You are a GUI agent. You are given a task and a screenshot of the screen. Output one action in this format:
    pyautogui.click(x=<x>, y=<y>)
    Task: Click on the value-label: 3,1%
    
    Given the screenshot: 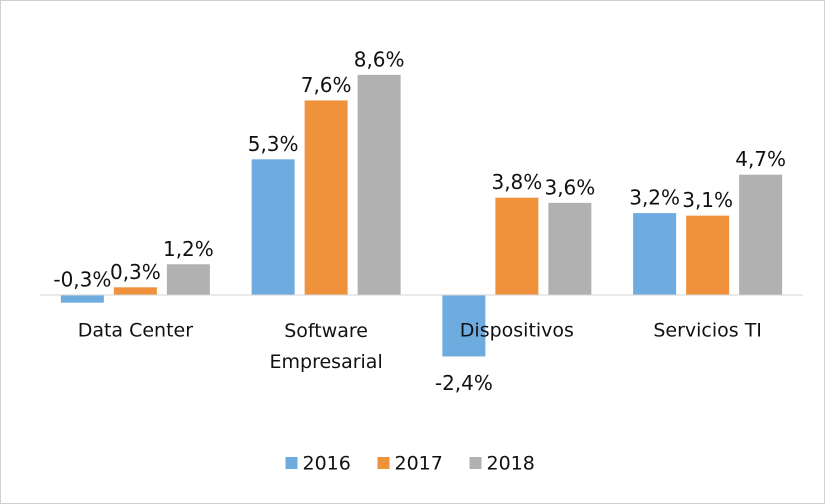 What is the action you would take?
    pyautogui.click(x=707, y=200)
    